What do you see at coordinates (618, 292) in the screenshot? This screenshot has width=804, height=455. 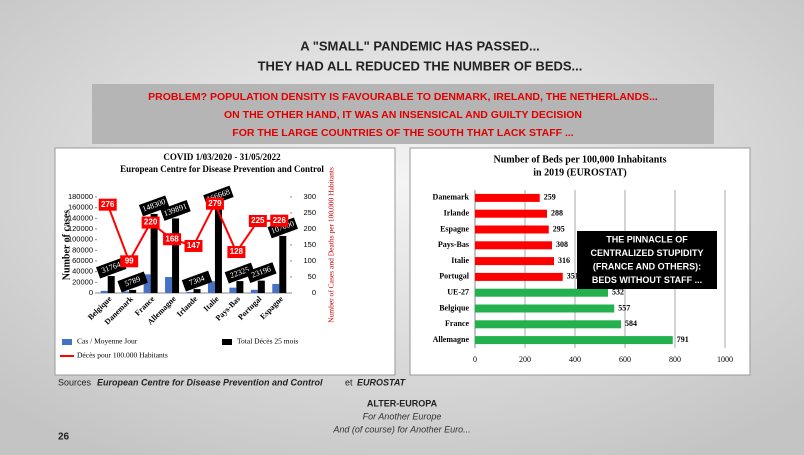 I see `data-label: 532` at bounding box center [618, 292].